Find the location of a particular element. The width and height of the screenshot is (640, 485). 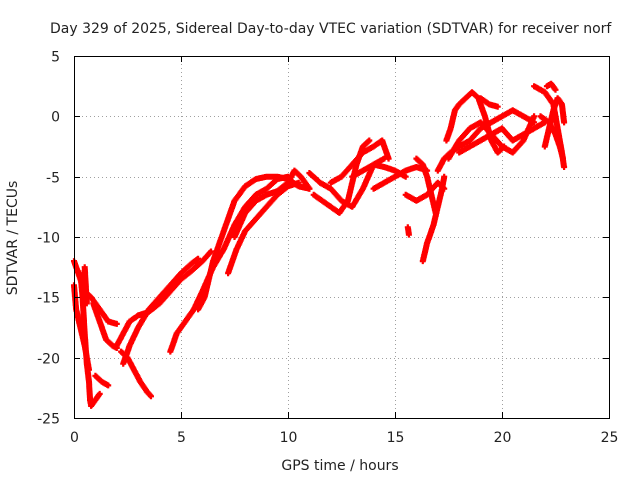

y-tick-label: 0 is located at coordinates (55, 118).